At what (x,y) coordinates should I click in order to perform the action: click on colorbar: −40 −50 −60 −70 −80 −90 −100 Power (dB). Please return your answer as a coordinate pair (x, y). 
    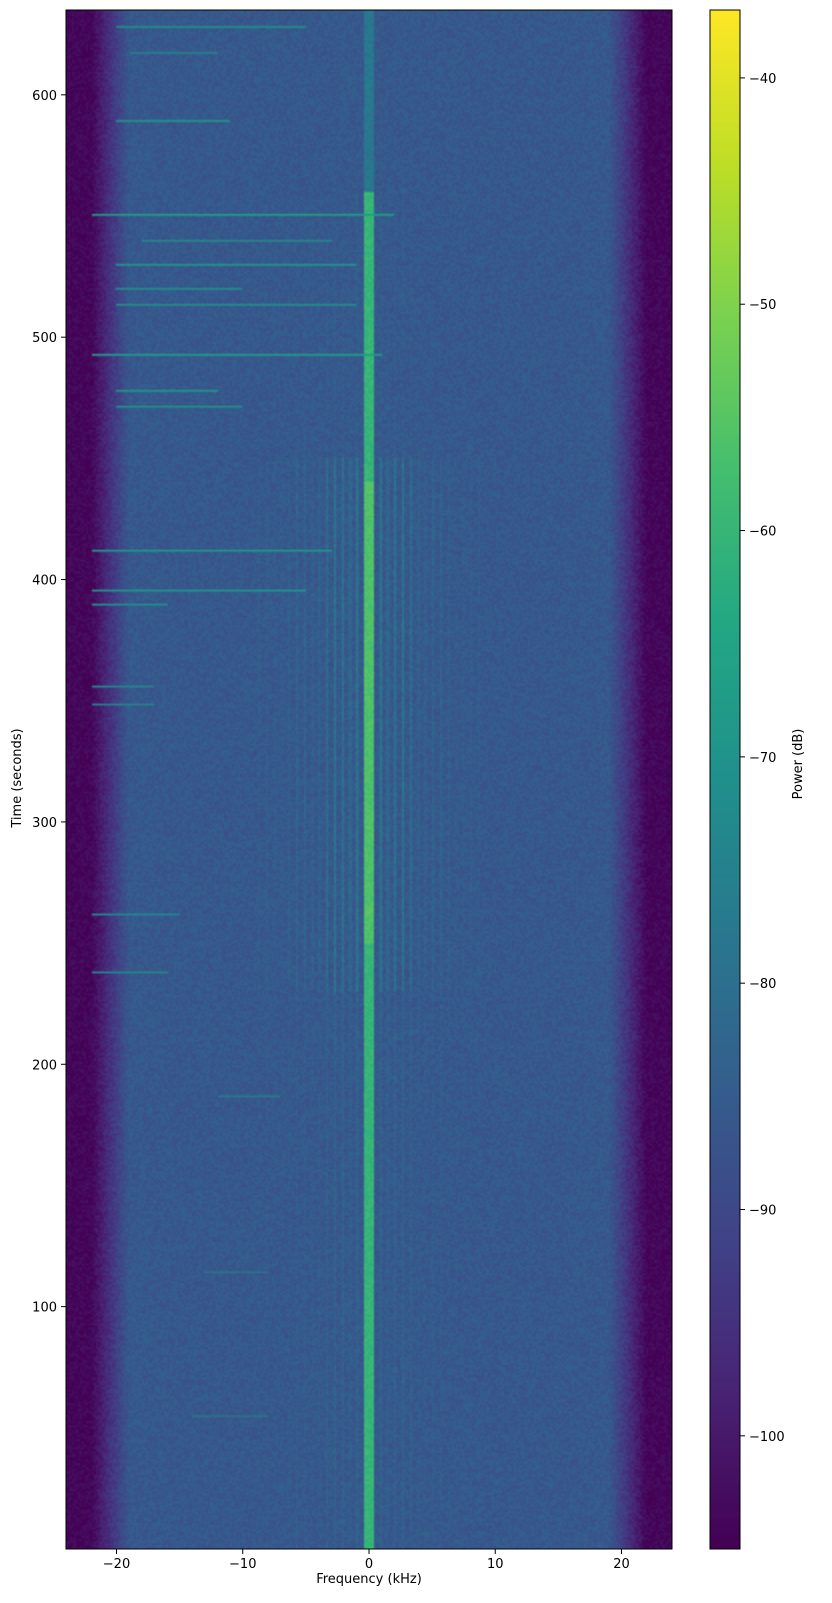
    Looking at the image, I should click on (757, 779).